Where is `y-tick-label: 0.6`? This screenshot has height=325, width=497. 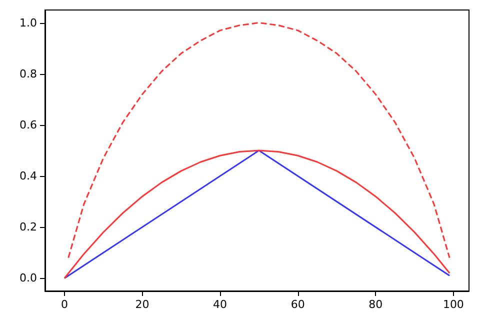
y-tick-label: 0.6 is located at coordinates (28, 125).